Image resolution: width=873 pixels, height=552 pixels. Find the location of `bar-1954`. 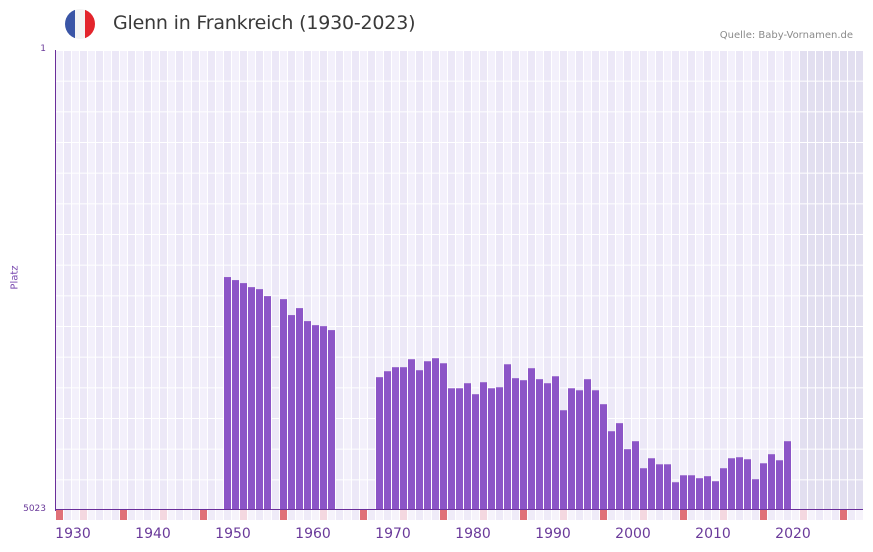

bar-1954 is located at coordinates (251, 398).